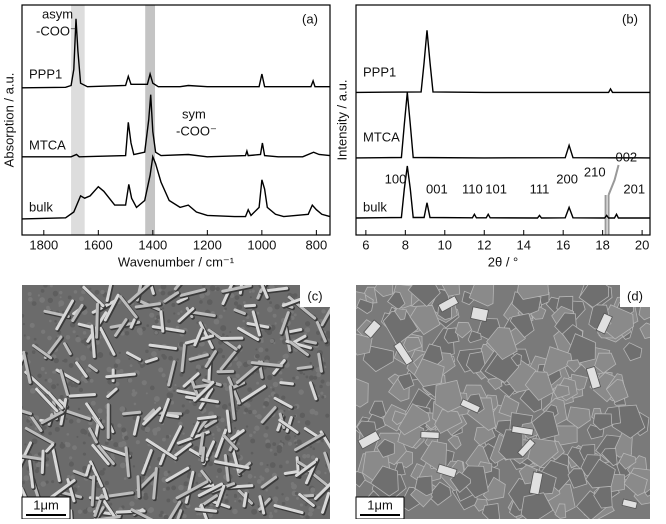 The height and width of the screenshot is (524, 666). What do you see at coordinates (317, 244) in the screenshot?
I see `x-tick-label: 800` at bounding box center [317, 244].